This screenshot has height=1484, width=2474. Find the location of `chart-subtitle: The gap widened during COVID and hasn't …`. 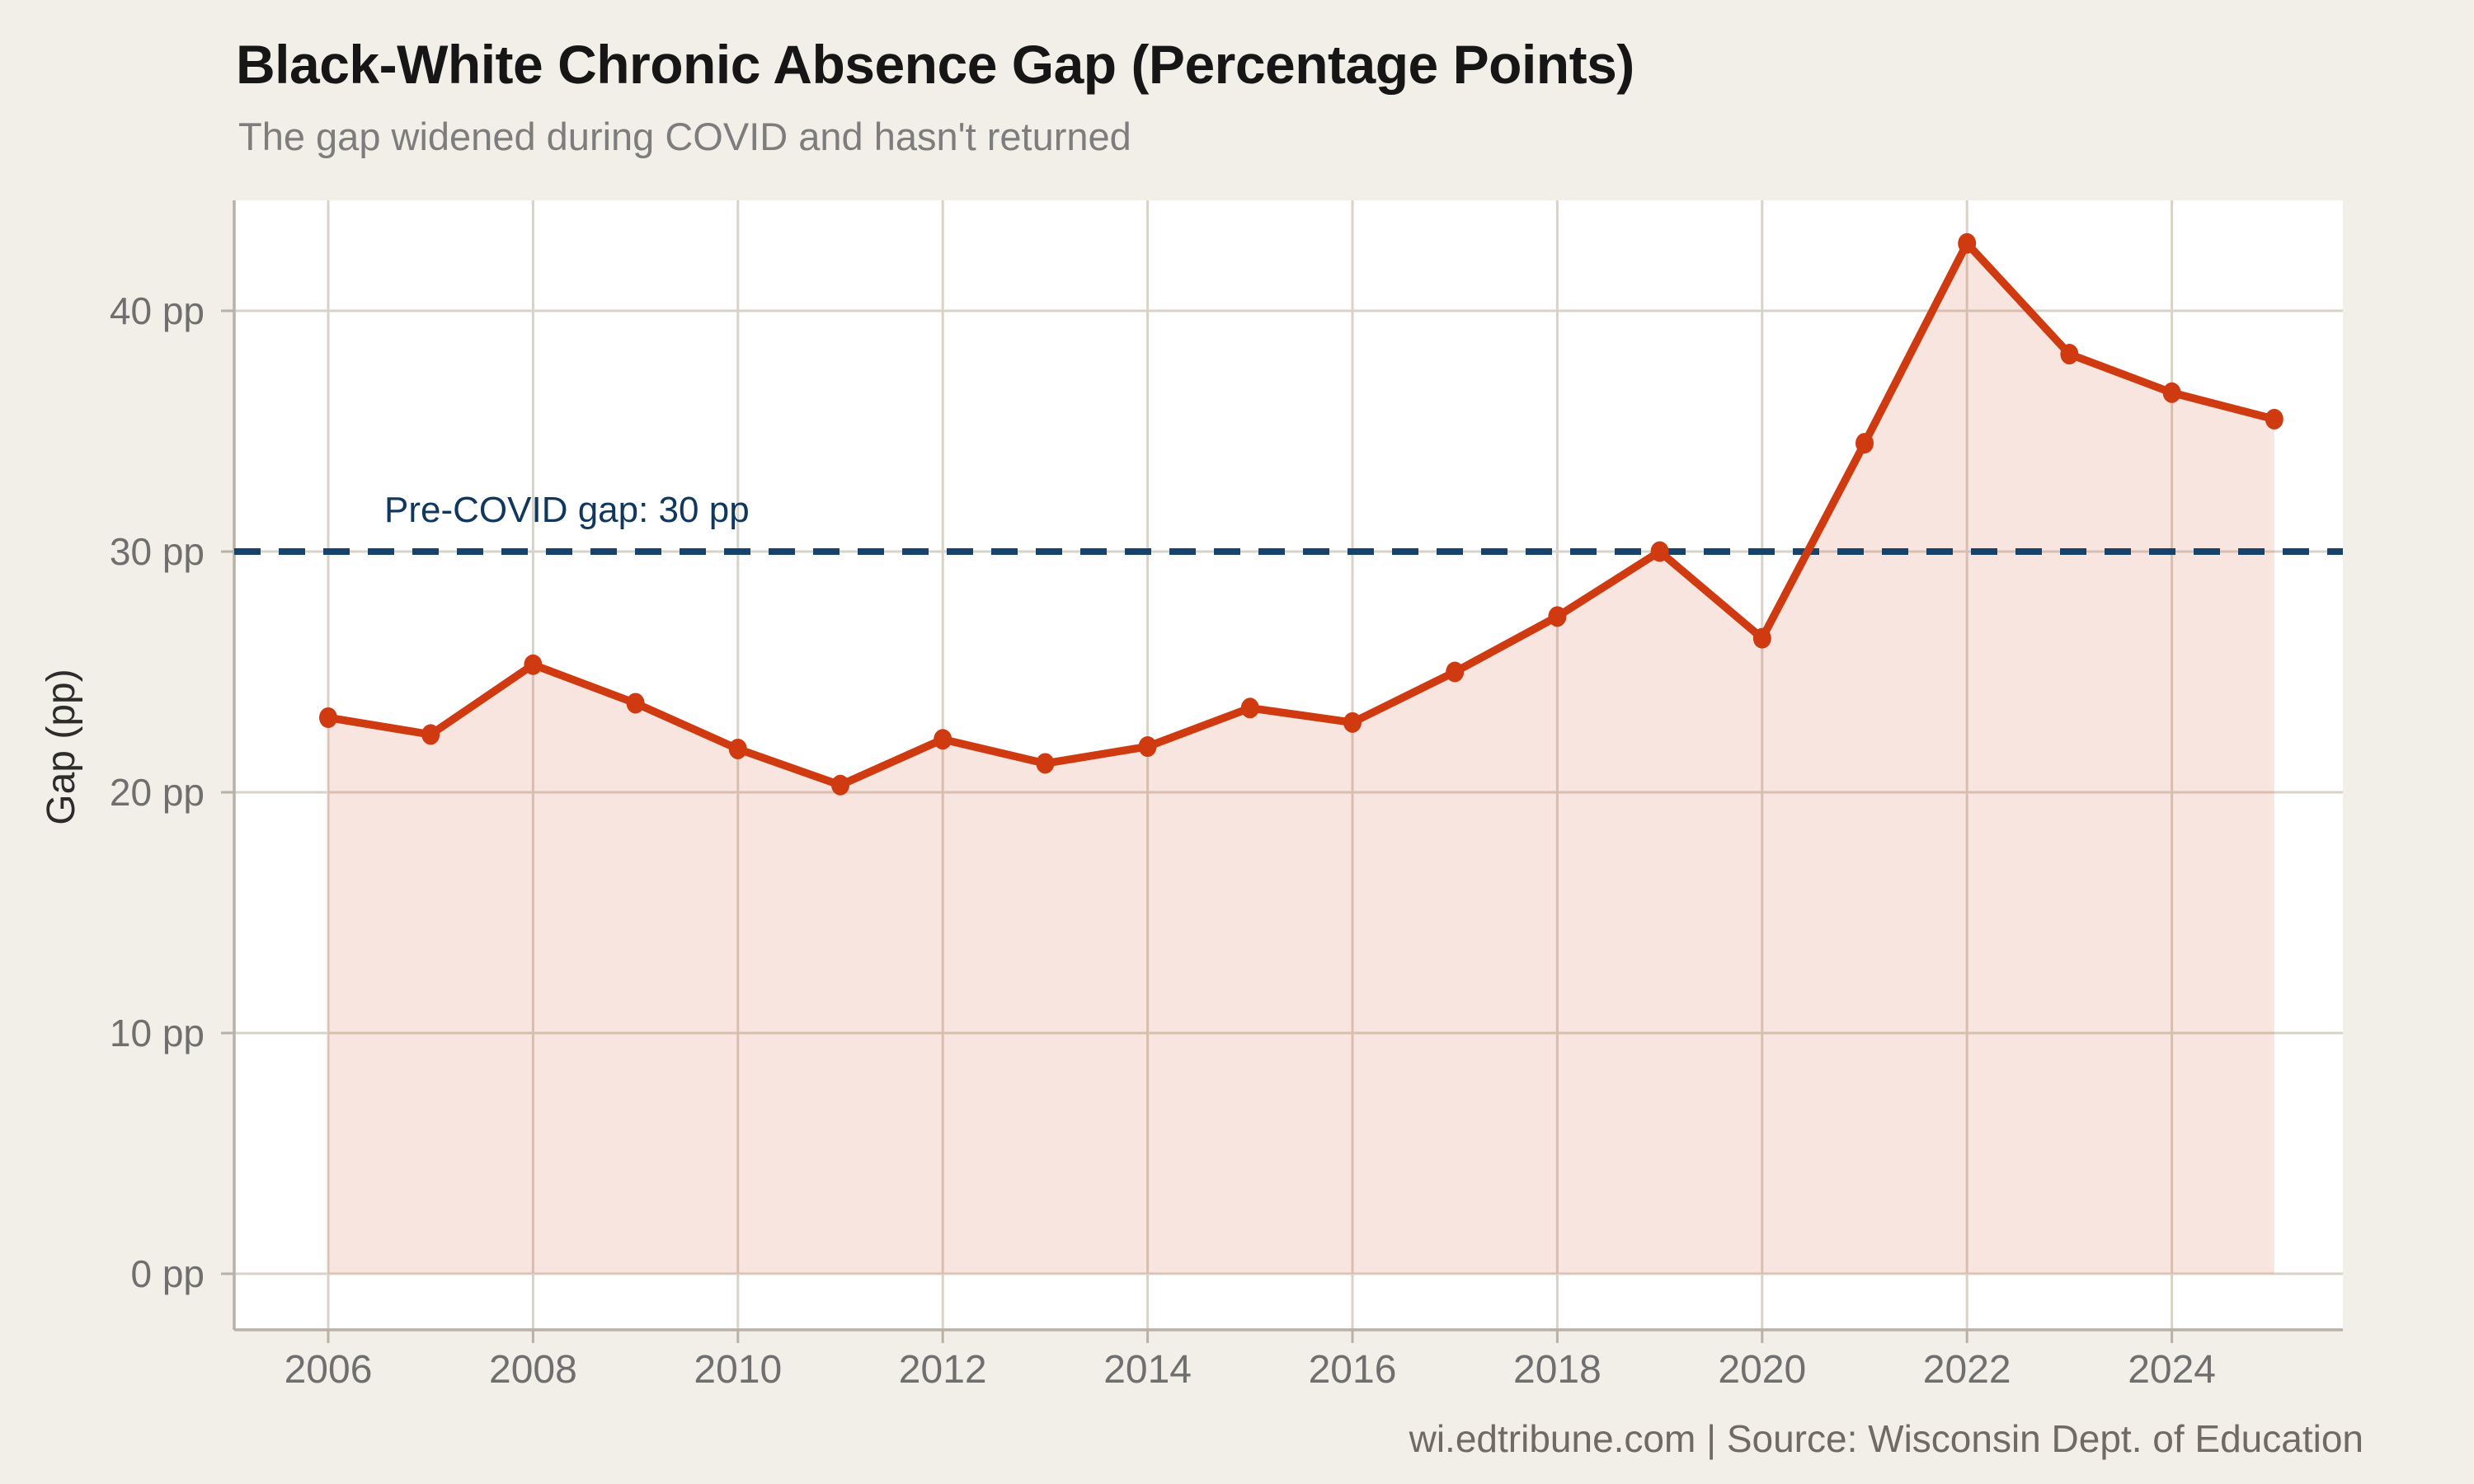

chart-subtitle: The gap widened during COVID and hasn't … is located at coordinates (684, 136).